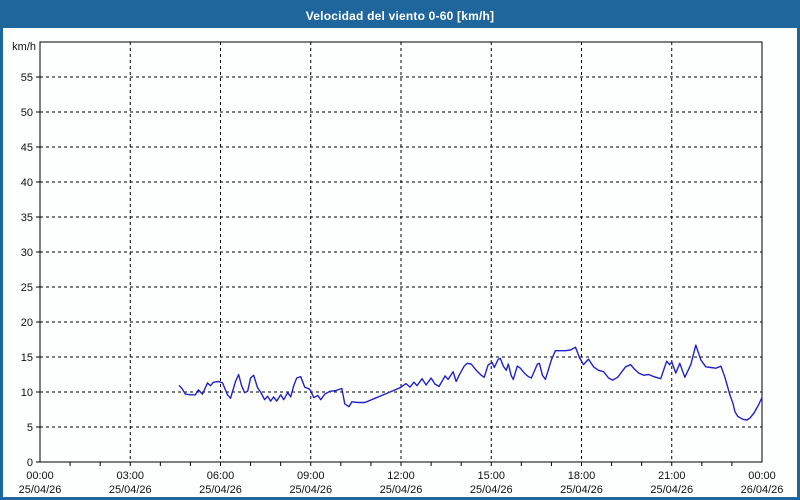 The image size is (800, 500). What do you see at coordinates (27, 218) in the screenshot?
I see `y-tick-label: 35` at bounding box center [27, 218].